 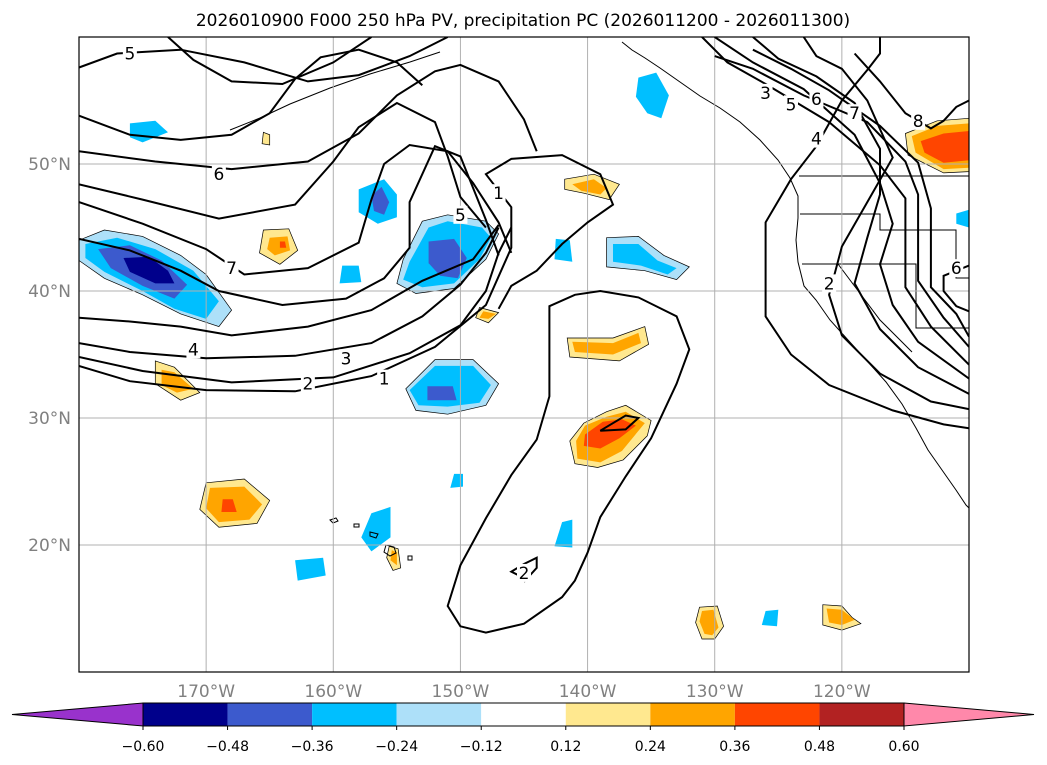 What do you see at coordinates (312, 747) in the screenshot?
I see `colorbar-label-2: −0.36` at bounding box center [312, 747].